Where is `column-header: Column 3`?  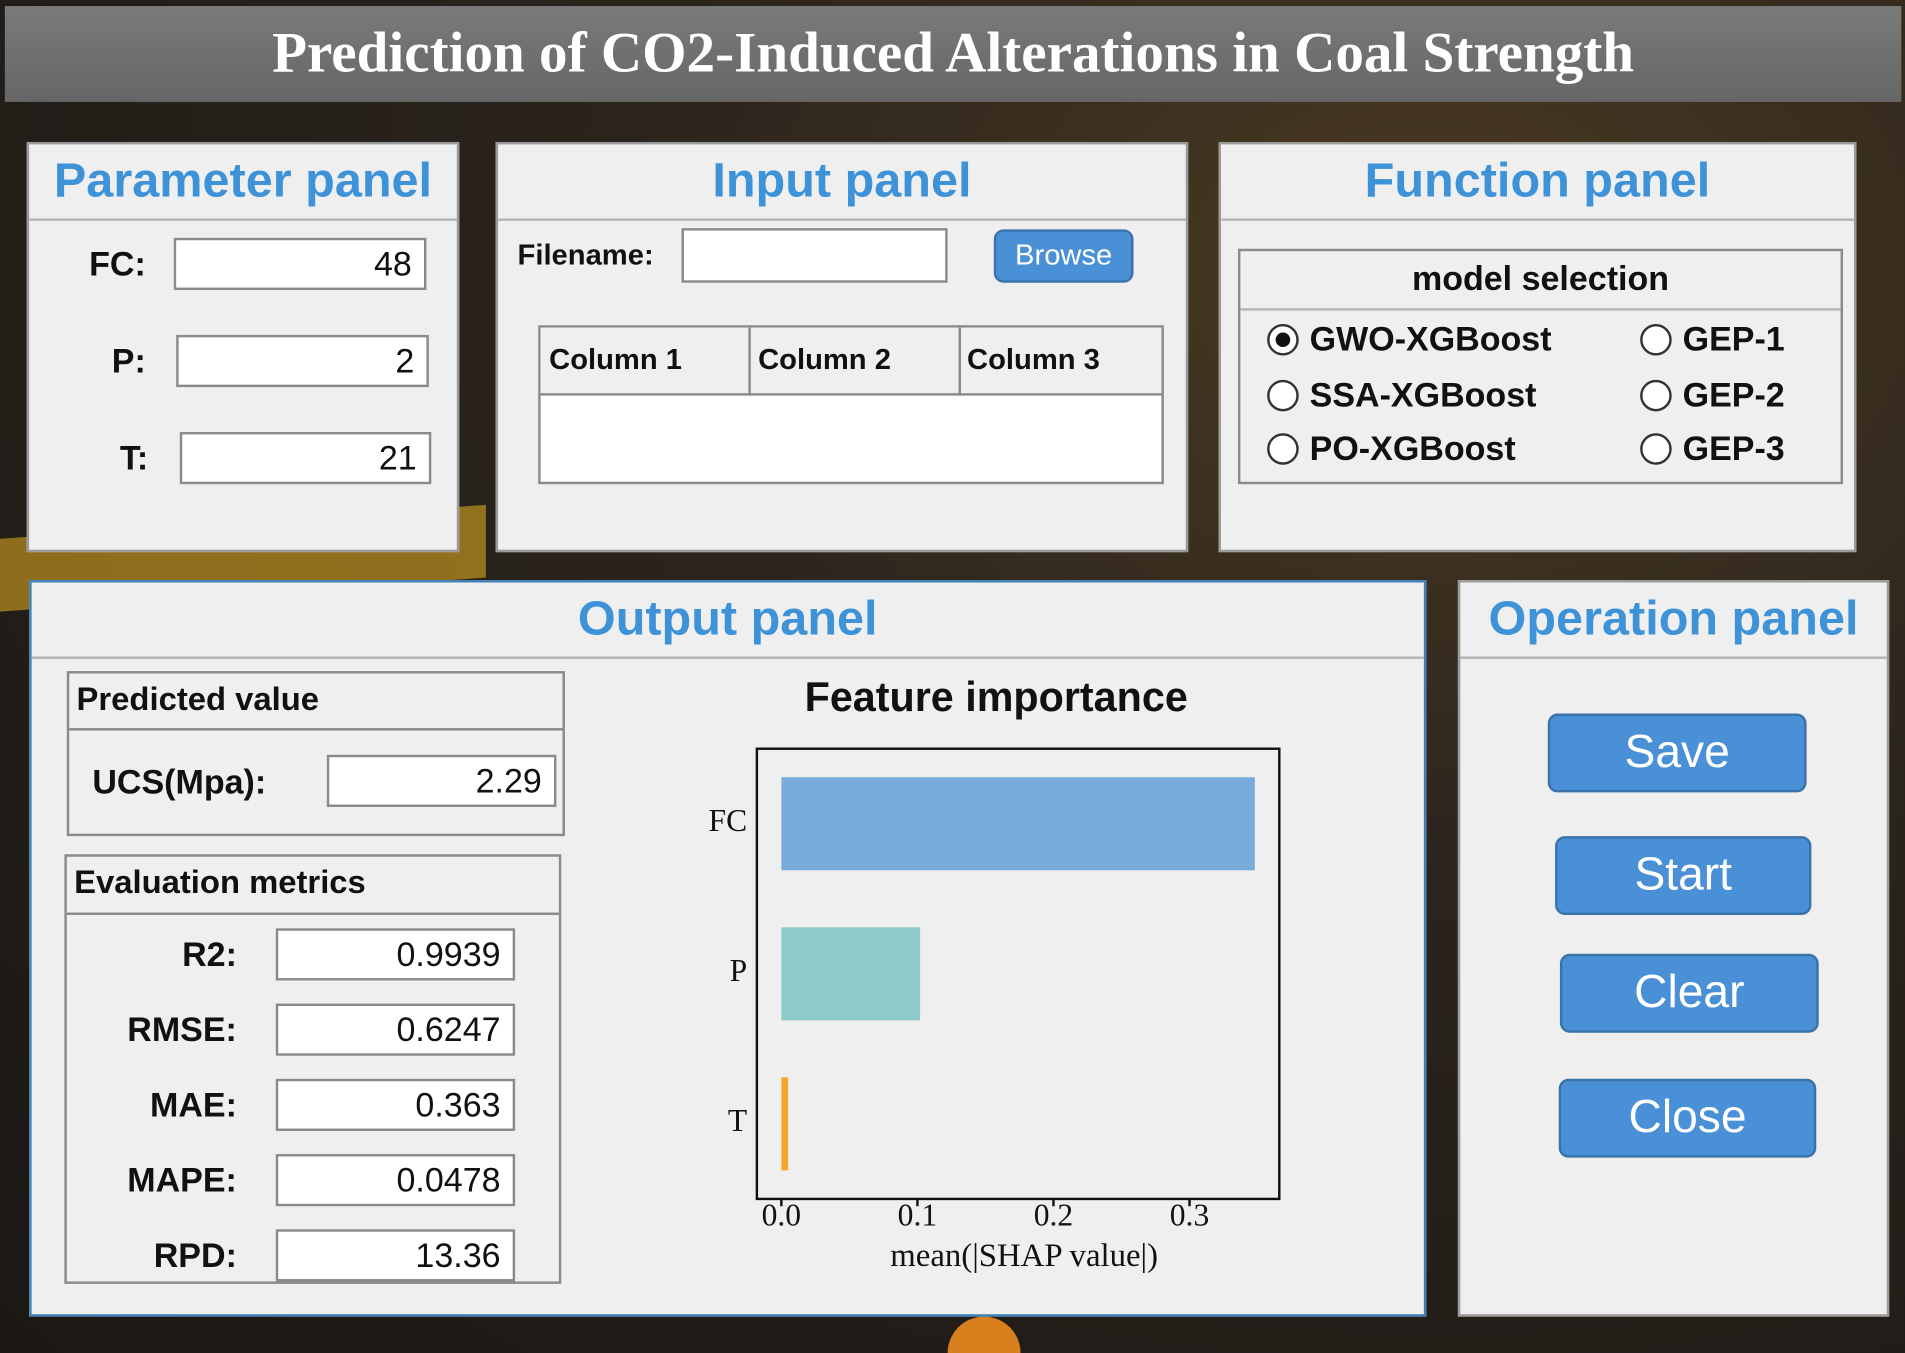 column-header: Column 3 is located at coordinates (1033, 360).